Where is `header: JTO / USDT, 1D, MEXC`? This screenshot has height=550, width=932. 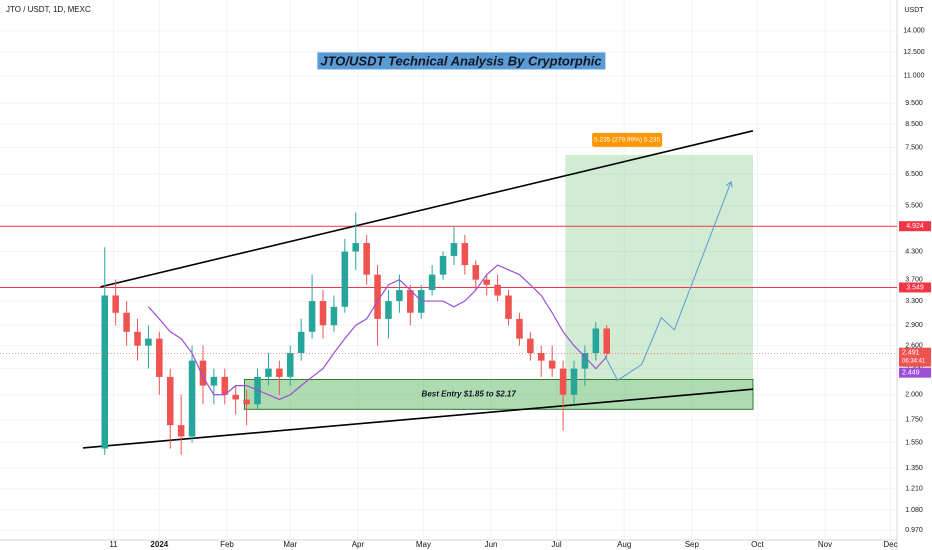 header: JTO / USDT, 1D, MEXC is located at coordinates (48, 9).